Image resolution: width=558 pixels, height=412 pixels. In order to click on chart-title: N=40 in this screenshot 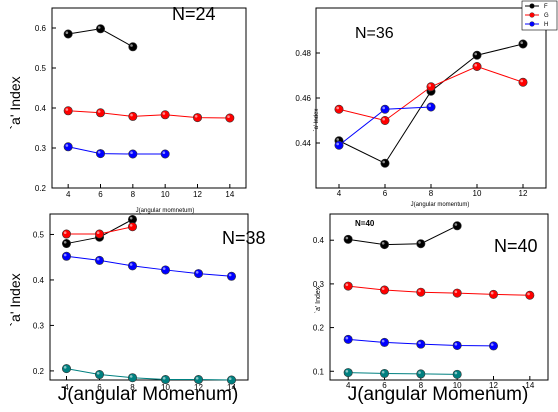, I will do `click(516, 246)`.